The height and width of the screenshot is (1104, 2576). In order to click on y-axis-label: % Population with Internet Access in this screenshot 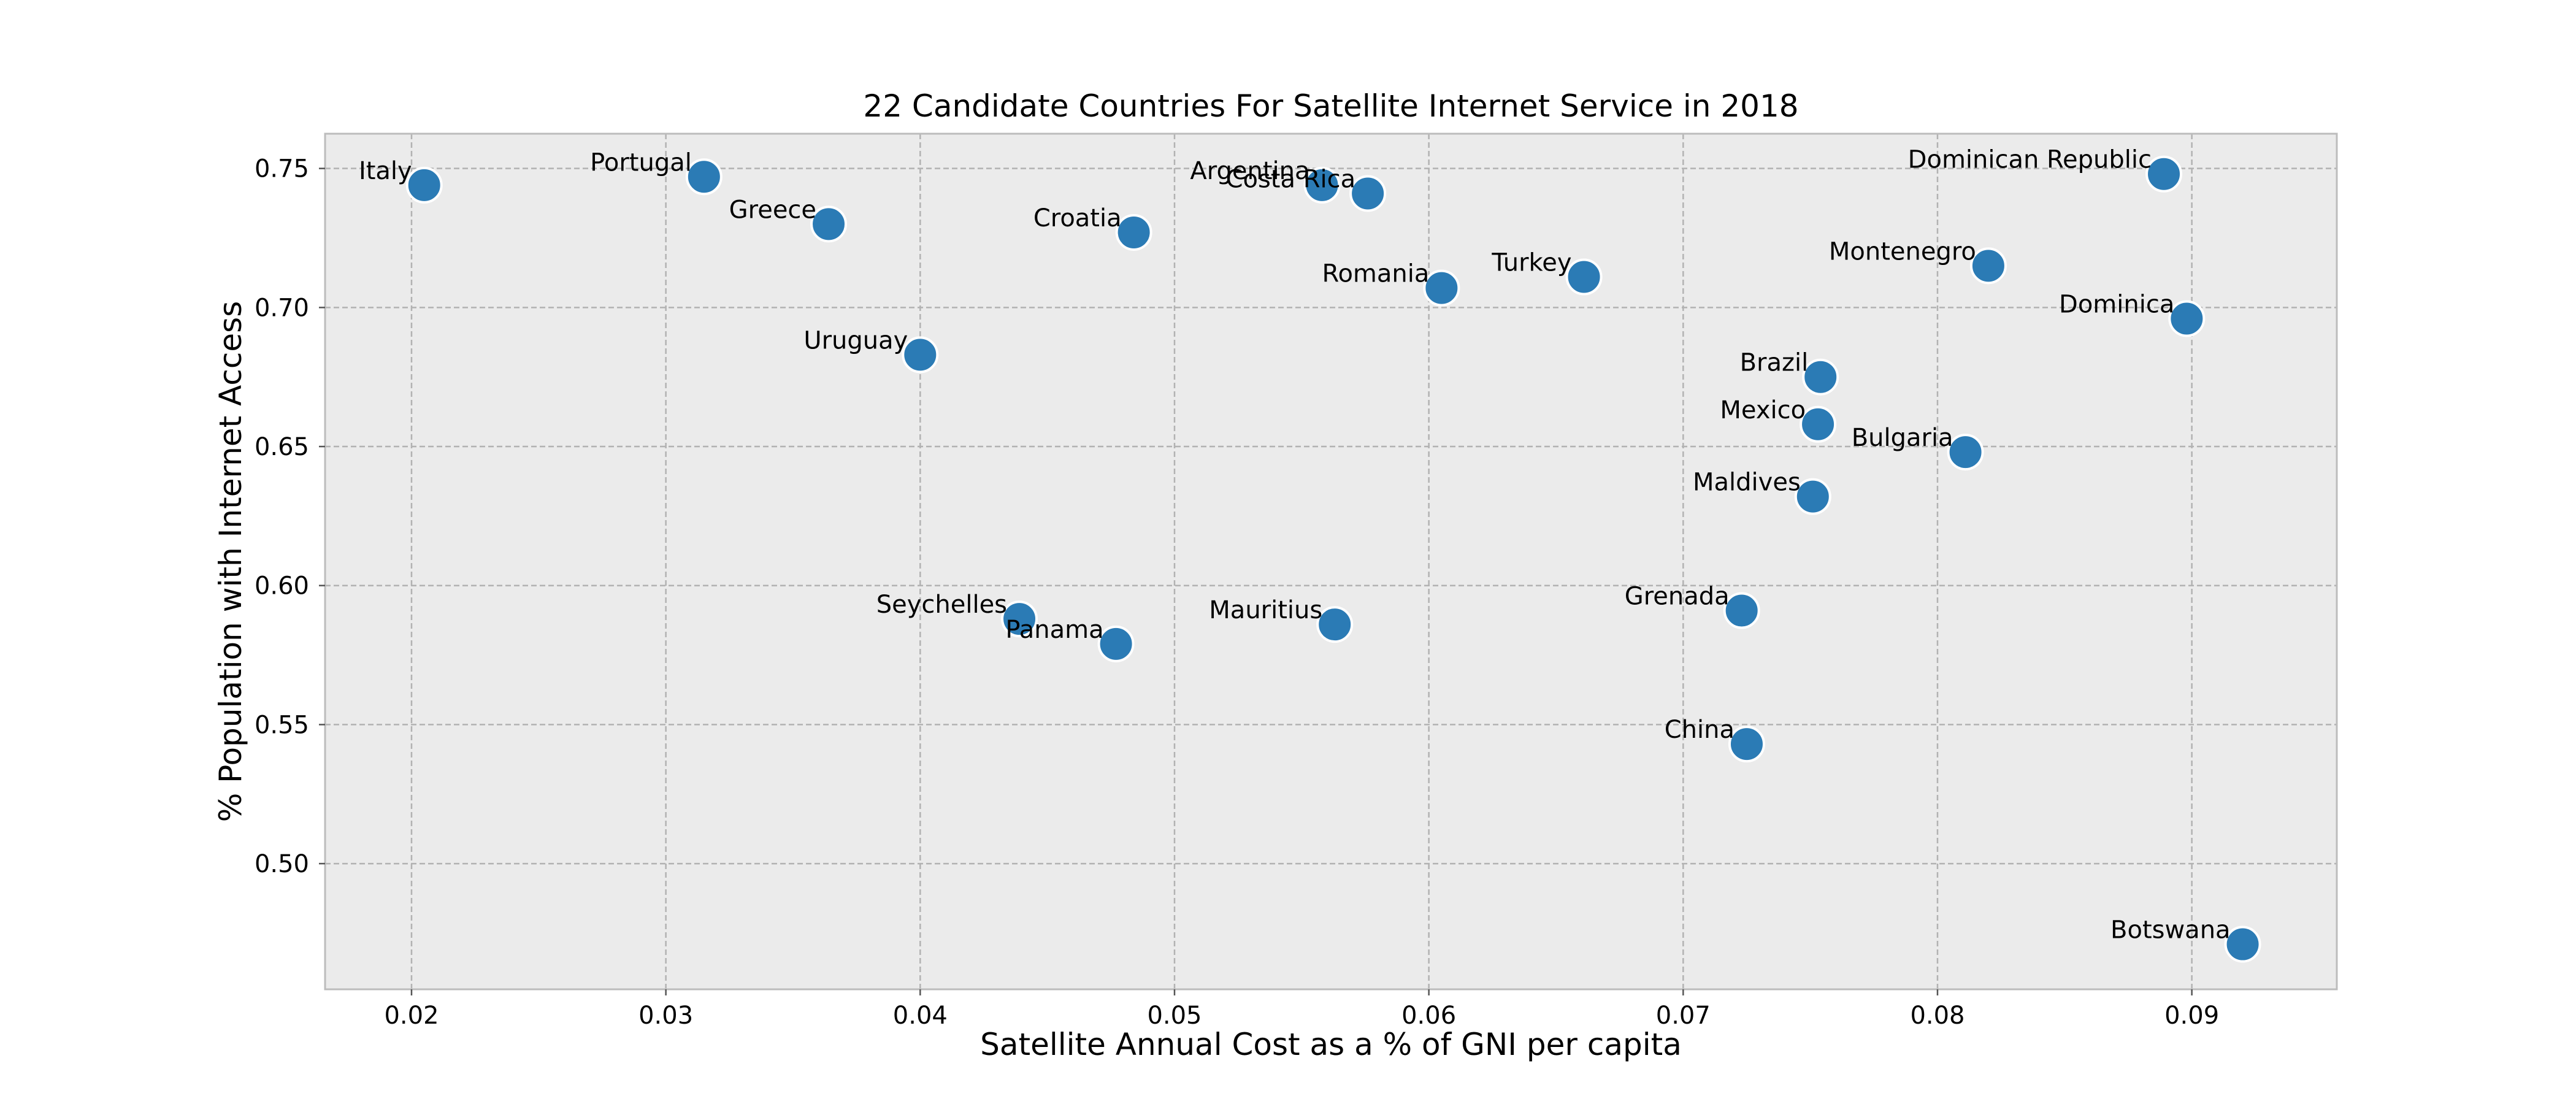, I will do `click(230, 561)`.